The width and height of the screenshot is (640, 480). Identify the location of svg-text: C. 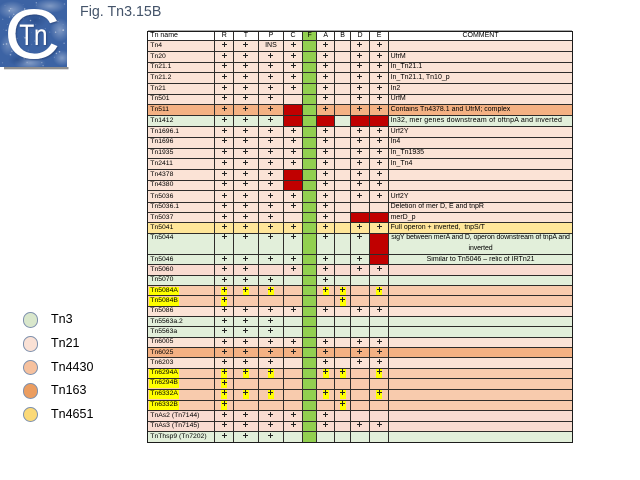
(32, 35).